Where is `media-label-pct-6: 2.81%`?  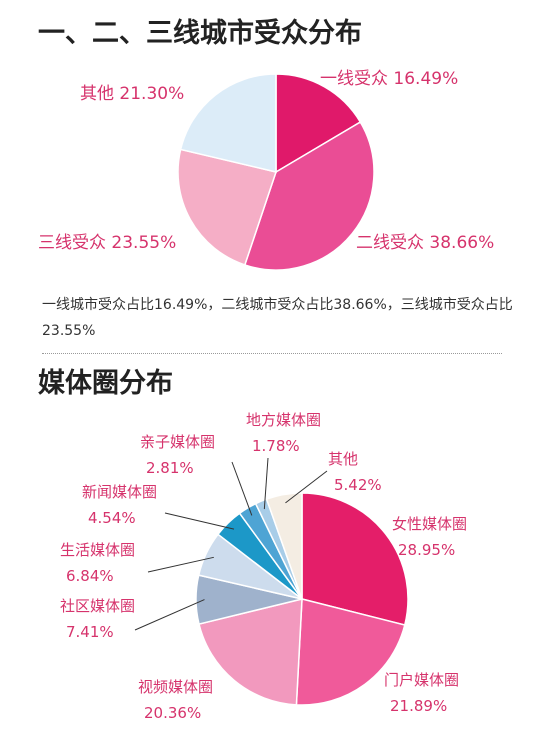 media-label-pct-6: 2.81% is located at coordinates (170, 468).